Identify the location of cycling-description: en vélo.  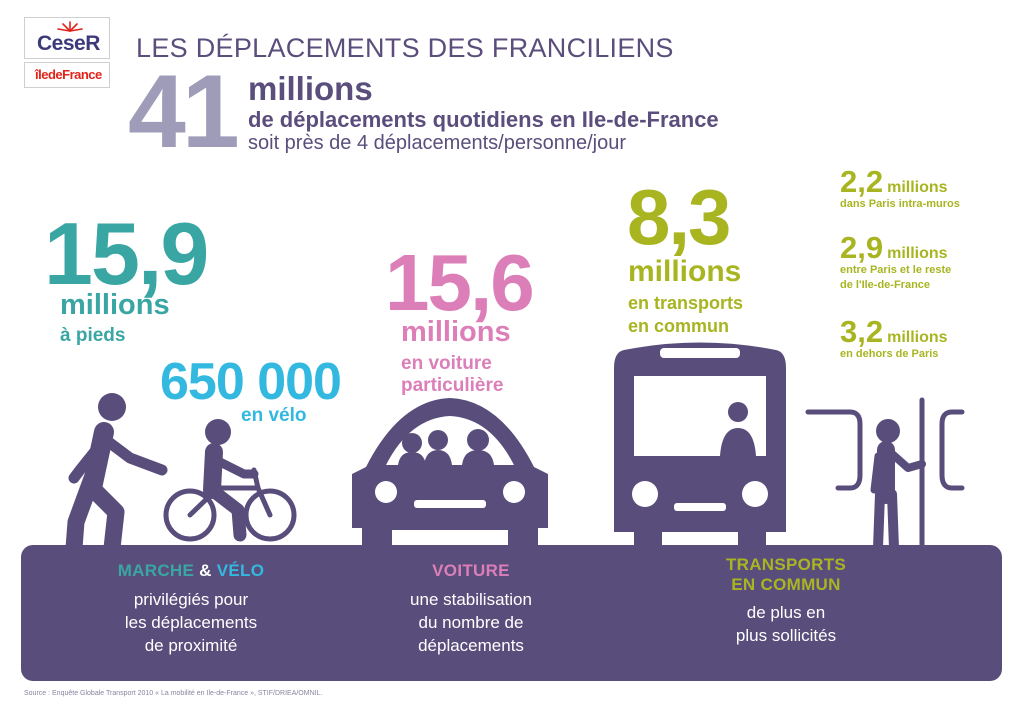
(274, 415).